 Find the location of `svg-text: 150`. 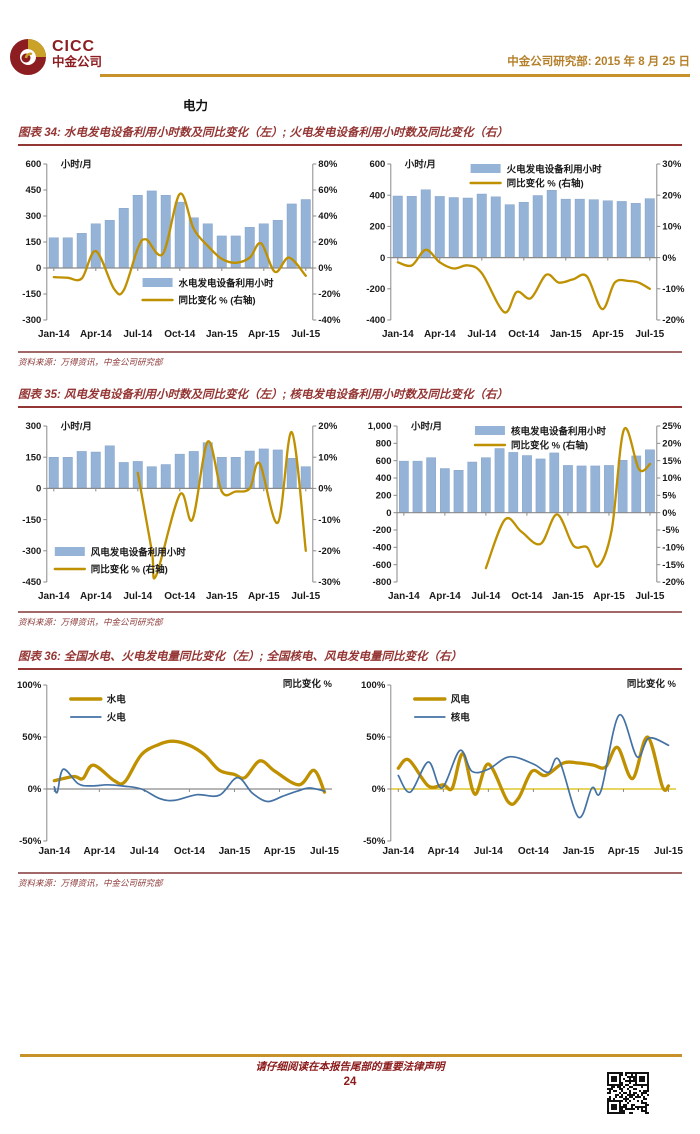

svg-text: 150 is located at coordinates (33, 457).